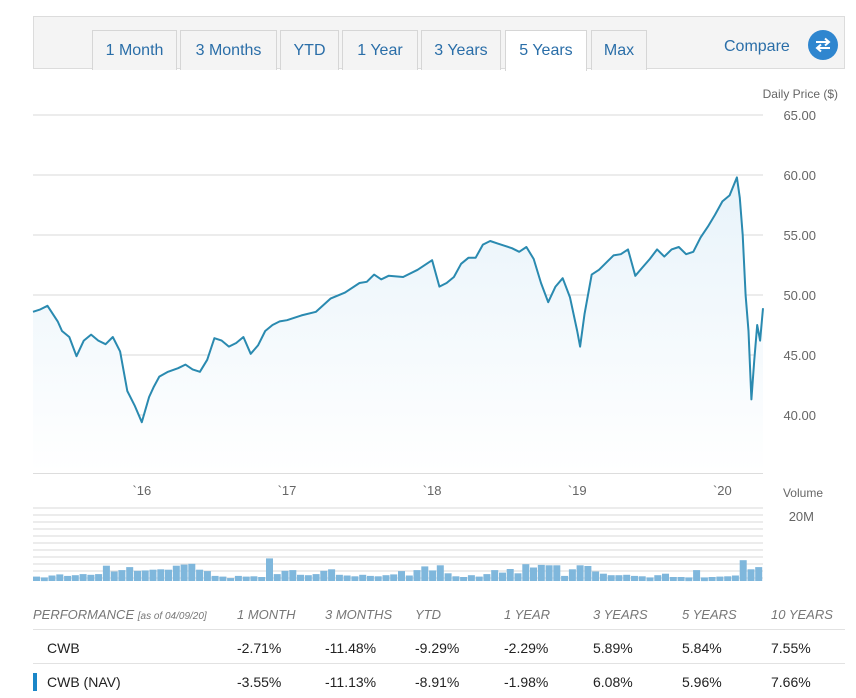 This screenshot has width=856, height=698. What do you see at coordinates (527, 614) in the screenshot?
I see `col-1-year: 1 YEAR` at bounding box center [527, 614].